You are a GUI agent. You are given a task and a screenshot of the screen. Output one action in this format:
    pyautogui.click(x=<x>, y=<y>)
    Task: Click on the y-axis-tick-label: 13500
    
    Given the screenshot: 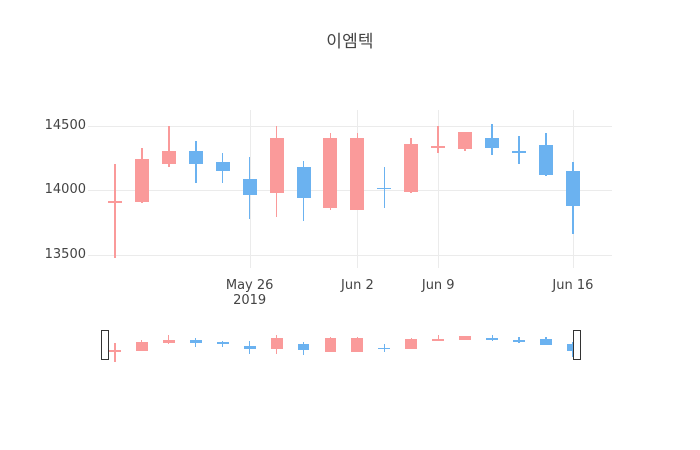 What is the action you would take?
    pyautogui.click(x=65, y=255)
    